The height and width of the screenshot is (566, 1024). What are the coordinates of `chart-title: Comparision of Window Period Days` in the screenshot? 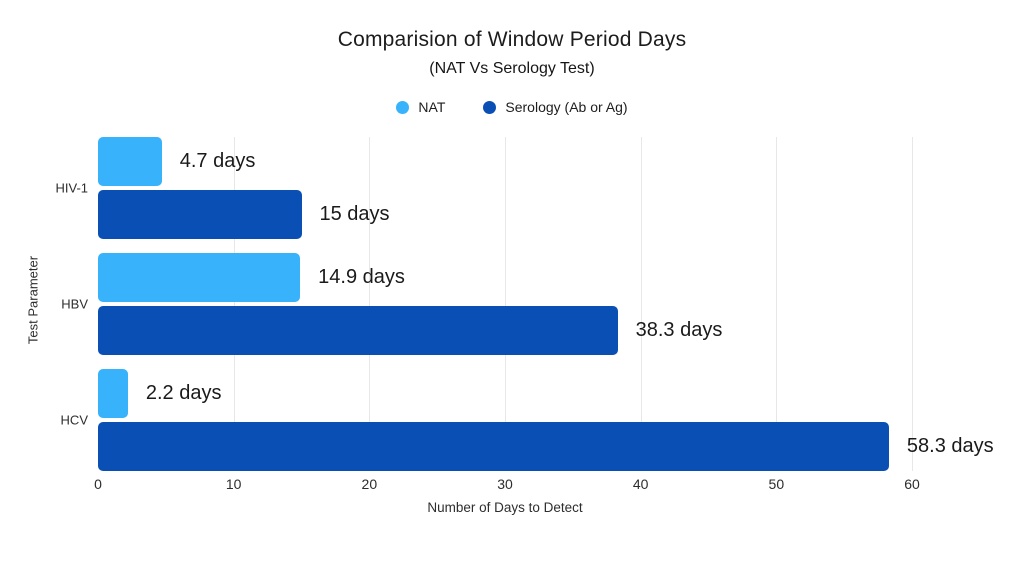 It's located at (512, 39).